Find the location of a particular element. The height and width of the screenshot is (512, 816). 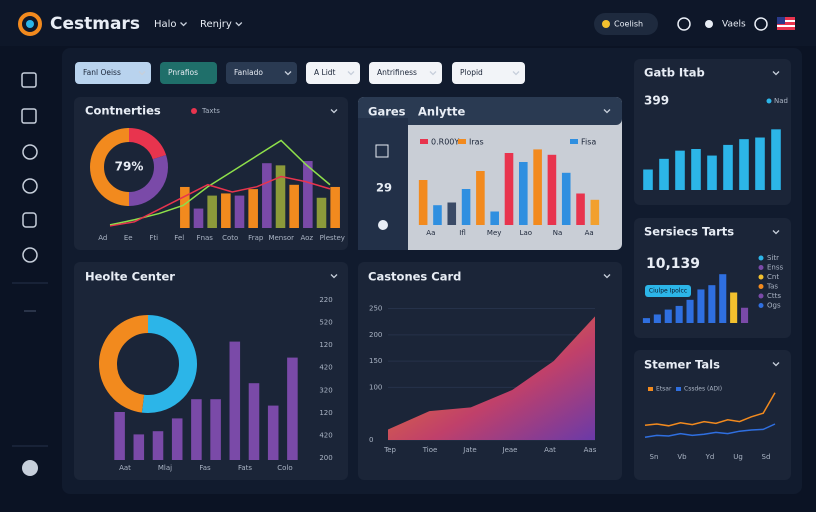

x-tick-label: Colo is located at coordinates (284, 468).